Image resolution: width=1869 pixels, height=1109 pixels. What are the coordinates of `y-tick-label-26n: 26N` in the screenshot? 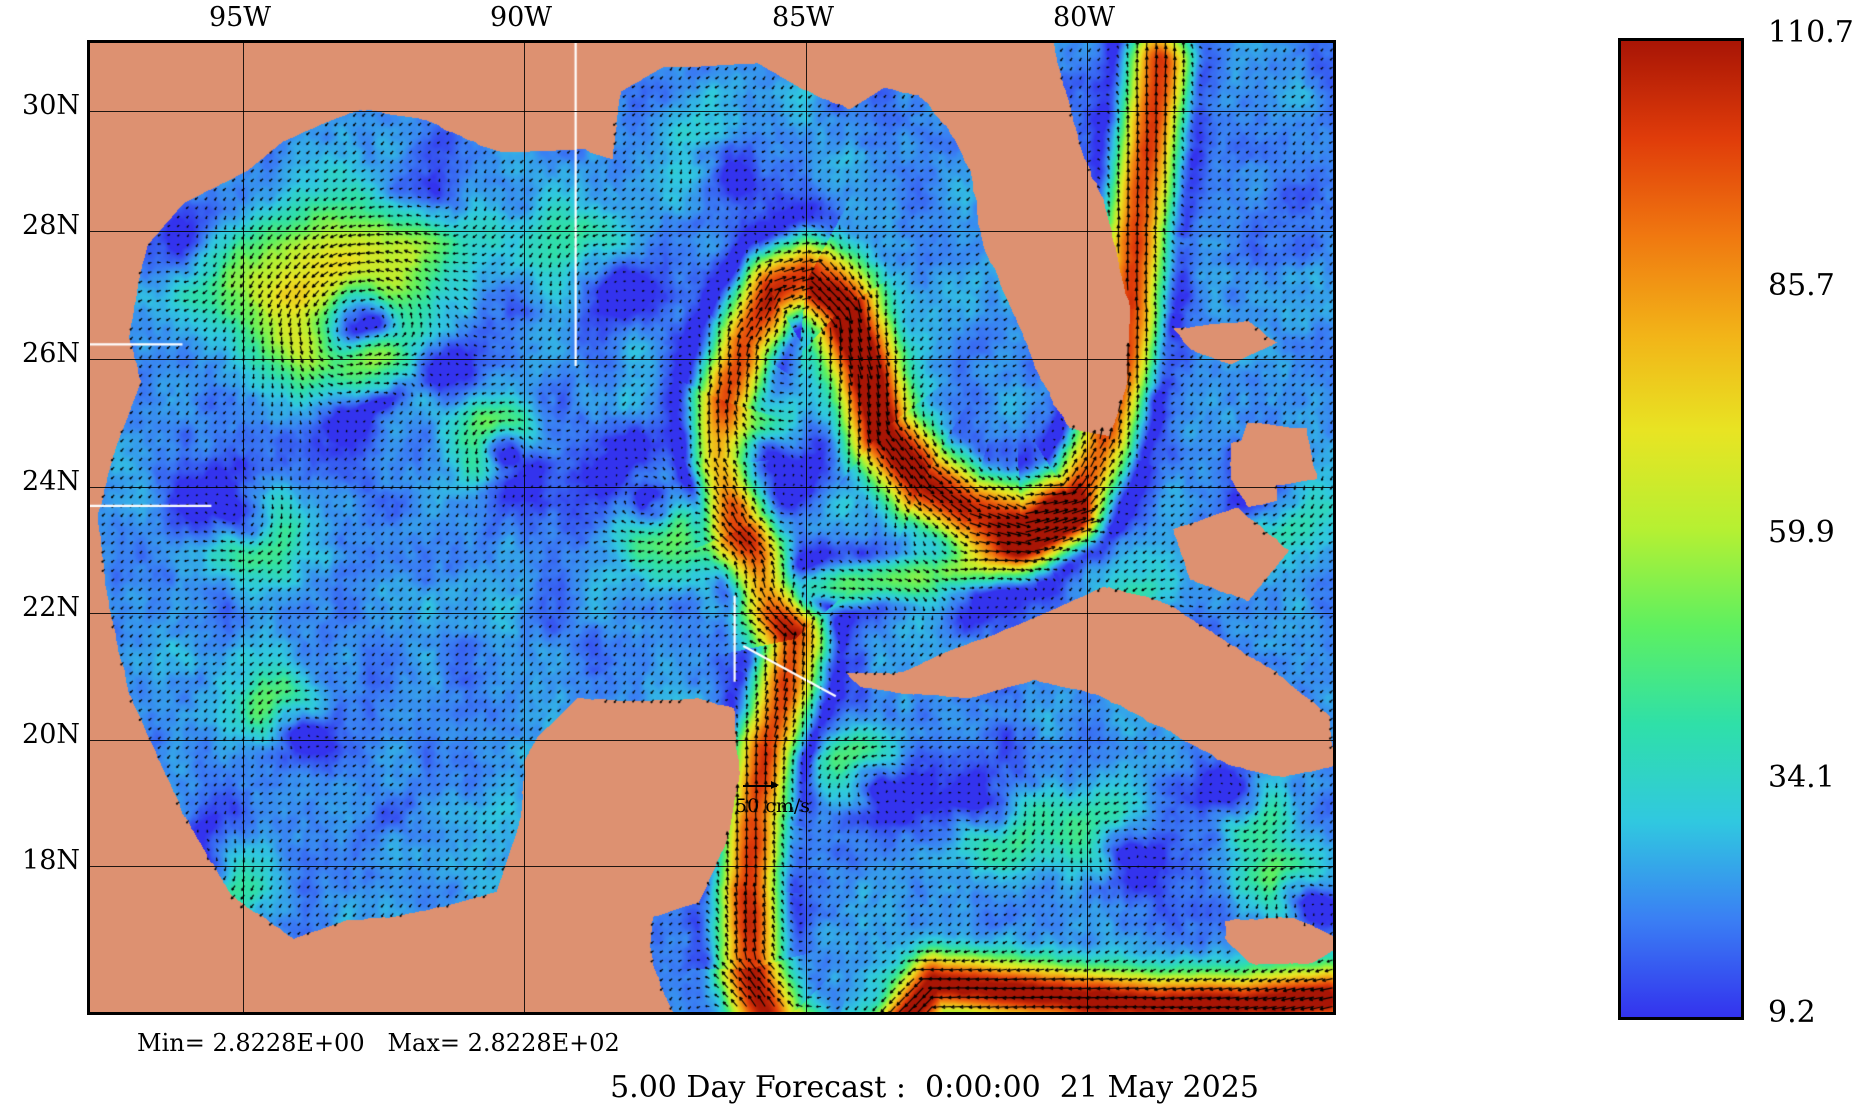 It's located at (51, 353).